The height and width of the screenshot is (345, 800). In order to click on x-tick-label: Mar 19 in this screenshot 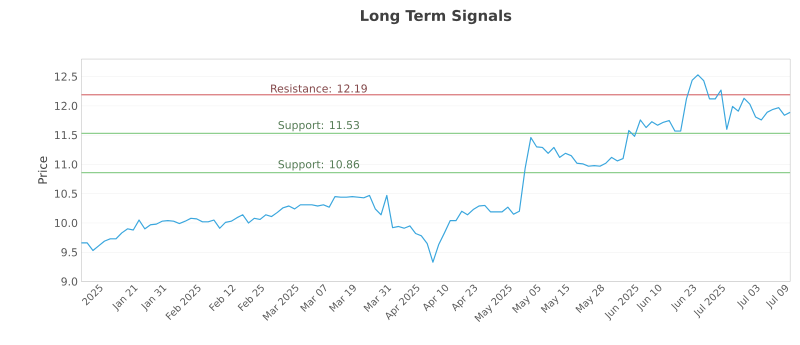, I will do `click(342, 298)`.